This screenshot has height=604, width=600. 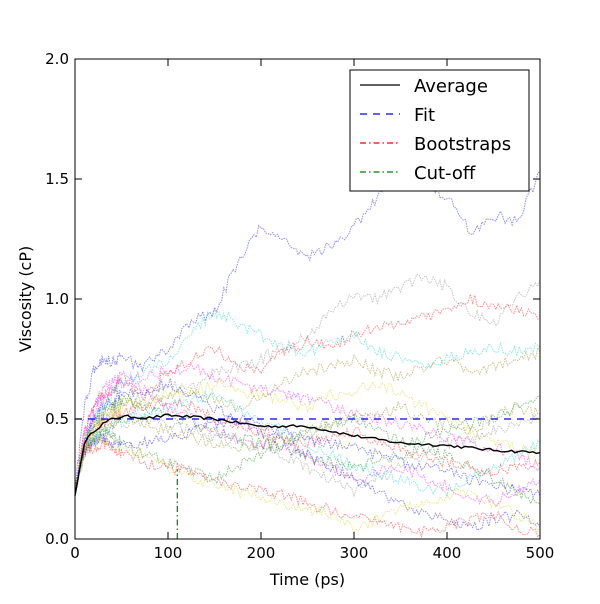 I want to click on legend-entry-fit: Fit, so click(x=397, y=115).